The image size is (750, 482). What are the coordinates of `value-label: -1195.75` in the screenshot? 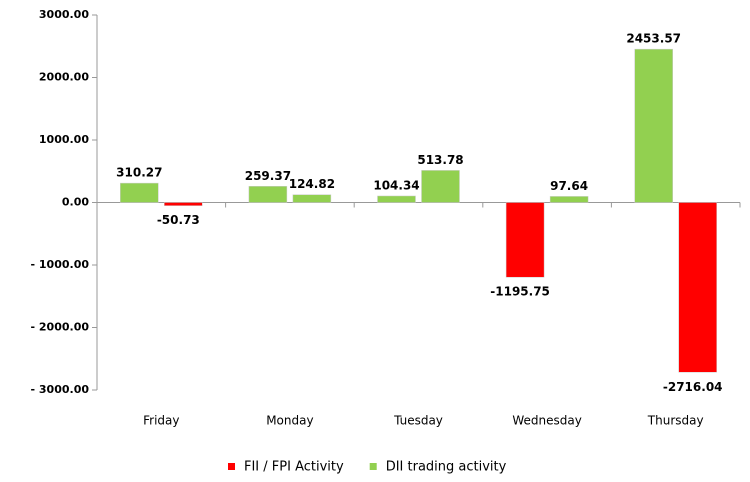 It's located at (520, 292).